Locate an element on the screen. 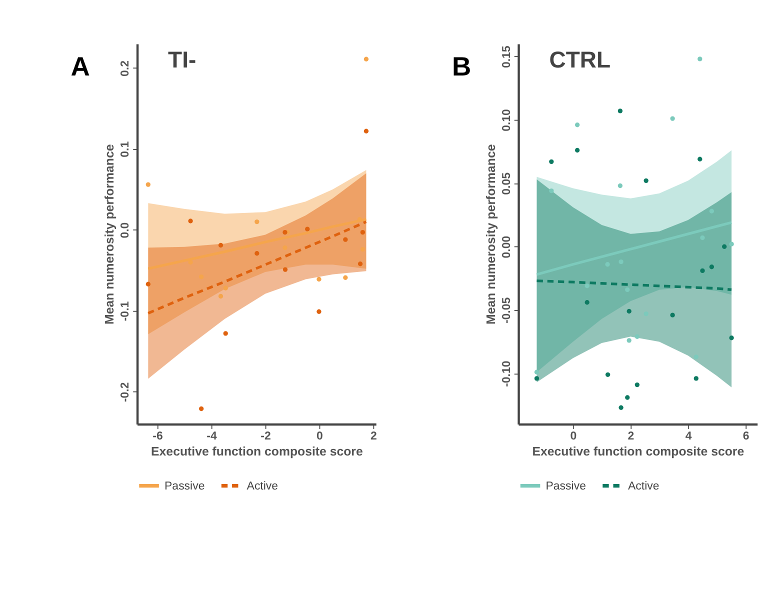 The width and height of the screenshot is (766, 590). x-tick-label: -4 is located at coordinates (212, 436).